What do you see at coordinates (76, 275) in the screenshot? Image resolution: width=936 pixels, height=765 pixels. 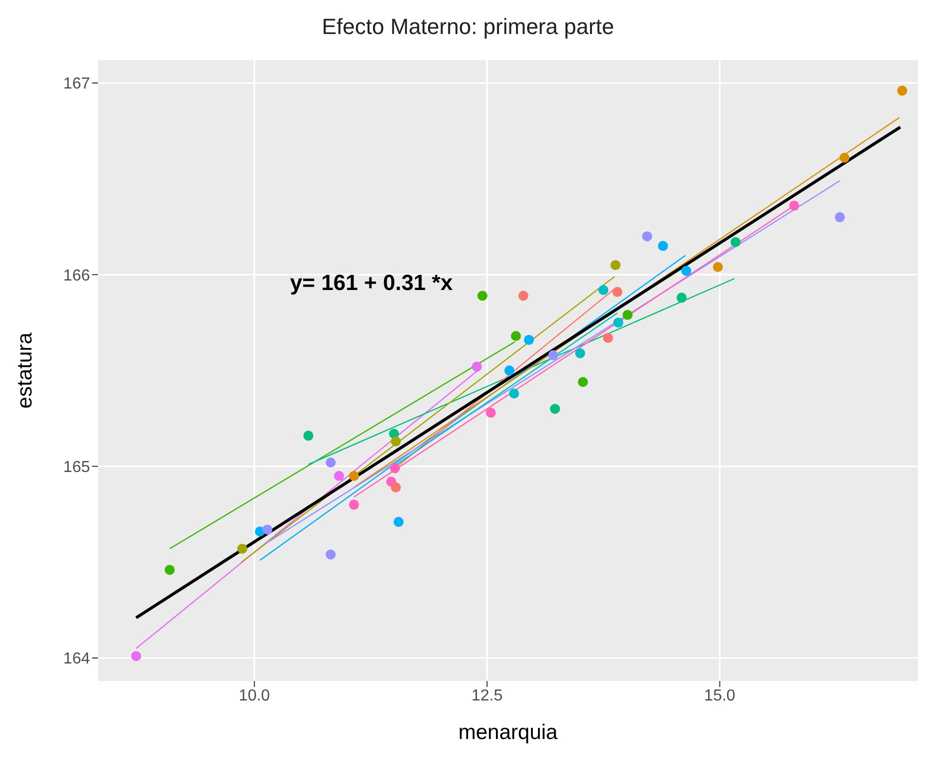 I see `y-tick-label: 166` at bounding box center [76, 275].